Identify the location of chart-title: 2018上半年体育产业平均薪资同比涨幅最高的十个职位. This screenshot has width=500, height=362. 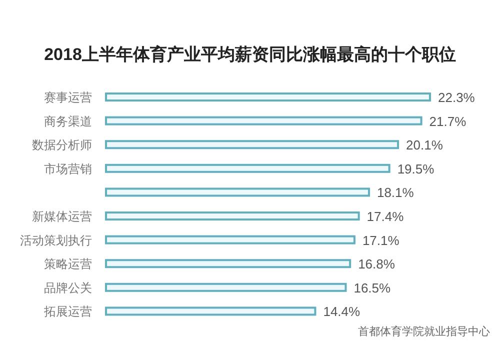
(250, 54).